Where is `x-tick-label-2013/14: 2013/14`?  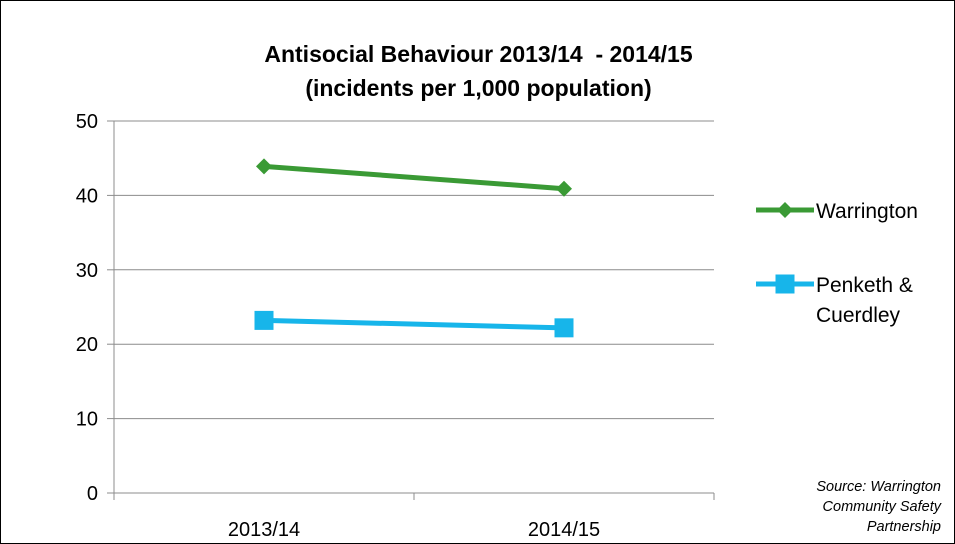
x-tick-label-2013/14: 2013/14 is located at coordinates (264, 530).